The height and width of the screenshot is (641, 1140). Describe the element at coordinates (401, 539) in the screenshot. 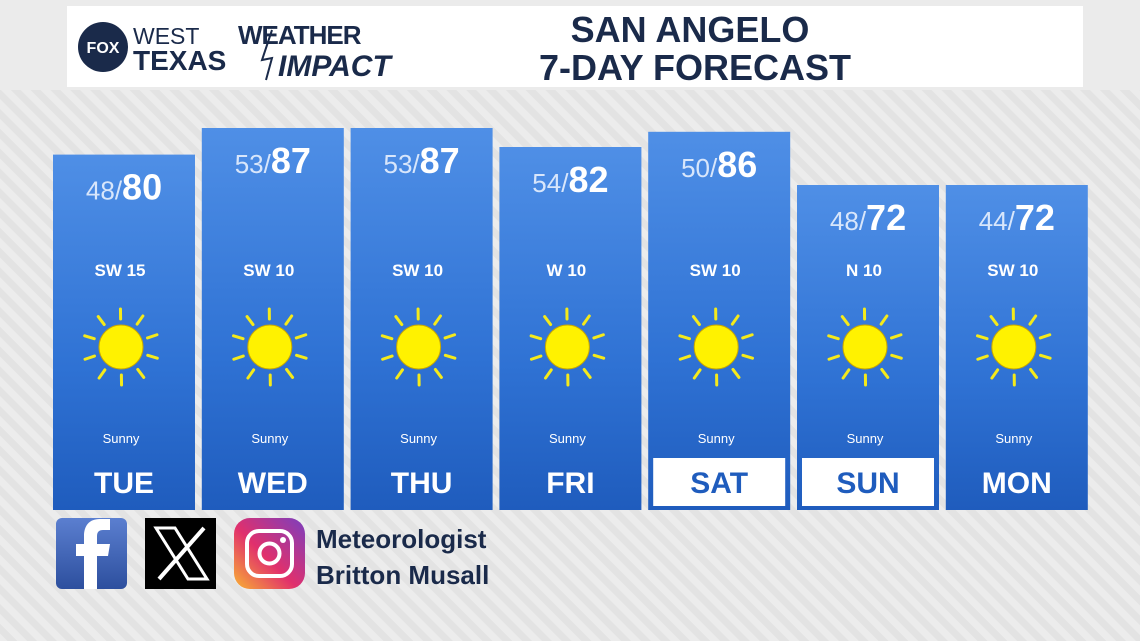

I see `footer-line1: Meteorologist` at that location.